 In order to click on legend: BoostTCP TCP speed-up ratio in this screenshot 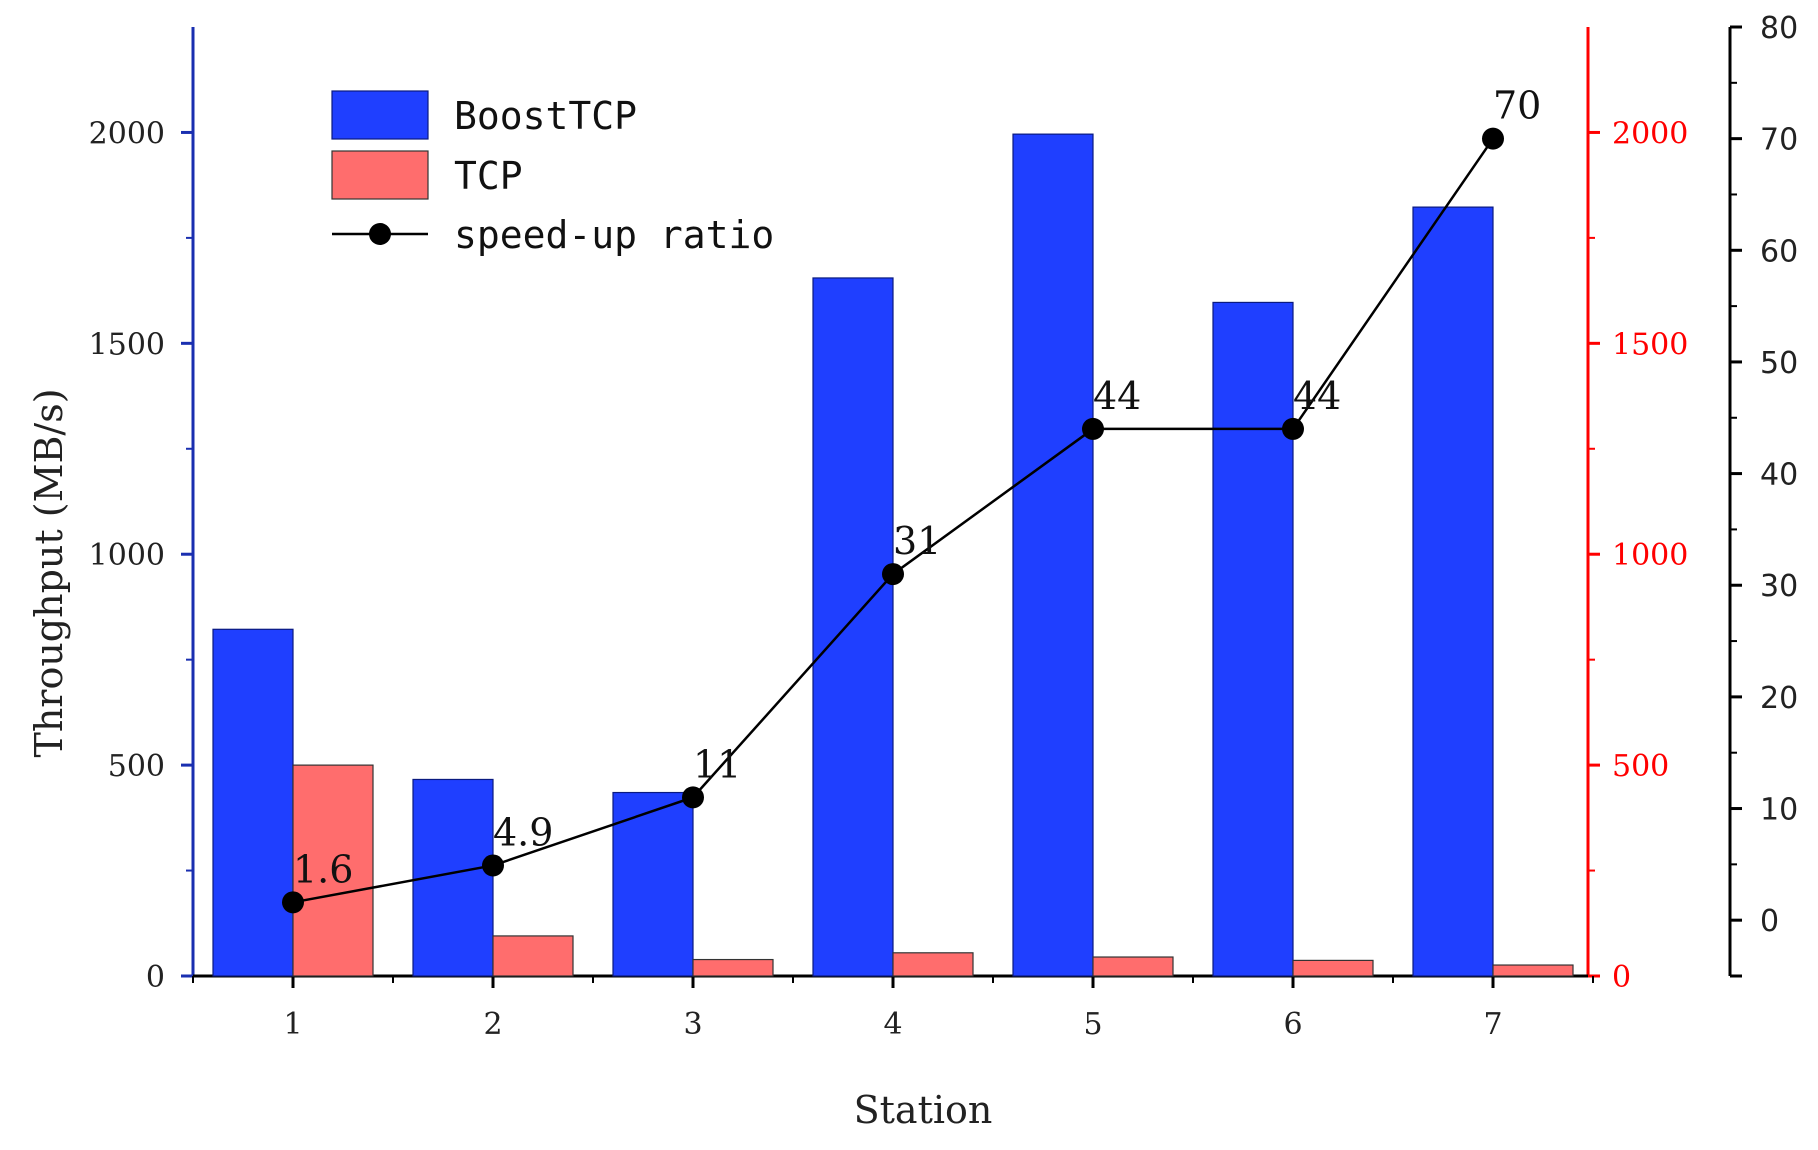, I will do `click(552, 173)`.